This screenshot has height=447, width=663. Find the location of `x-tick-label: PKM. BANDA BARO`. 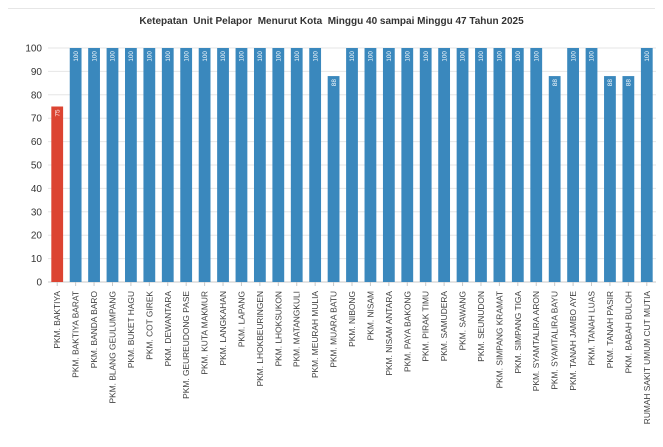

x-tick-label: PKM. BANDA BARO is located at coordinates (94, 330).